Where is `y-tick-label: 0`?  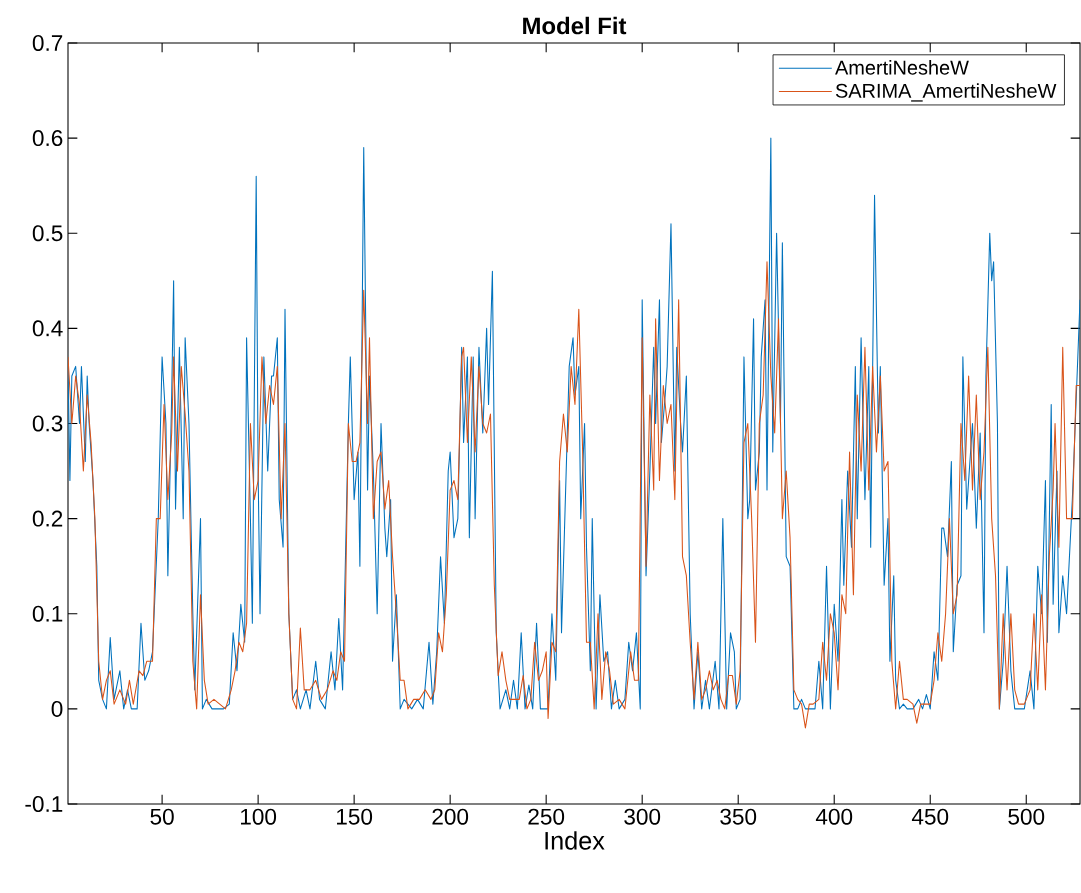 y-tick-label: 0 is located at coordinates (57, 708).